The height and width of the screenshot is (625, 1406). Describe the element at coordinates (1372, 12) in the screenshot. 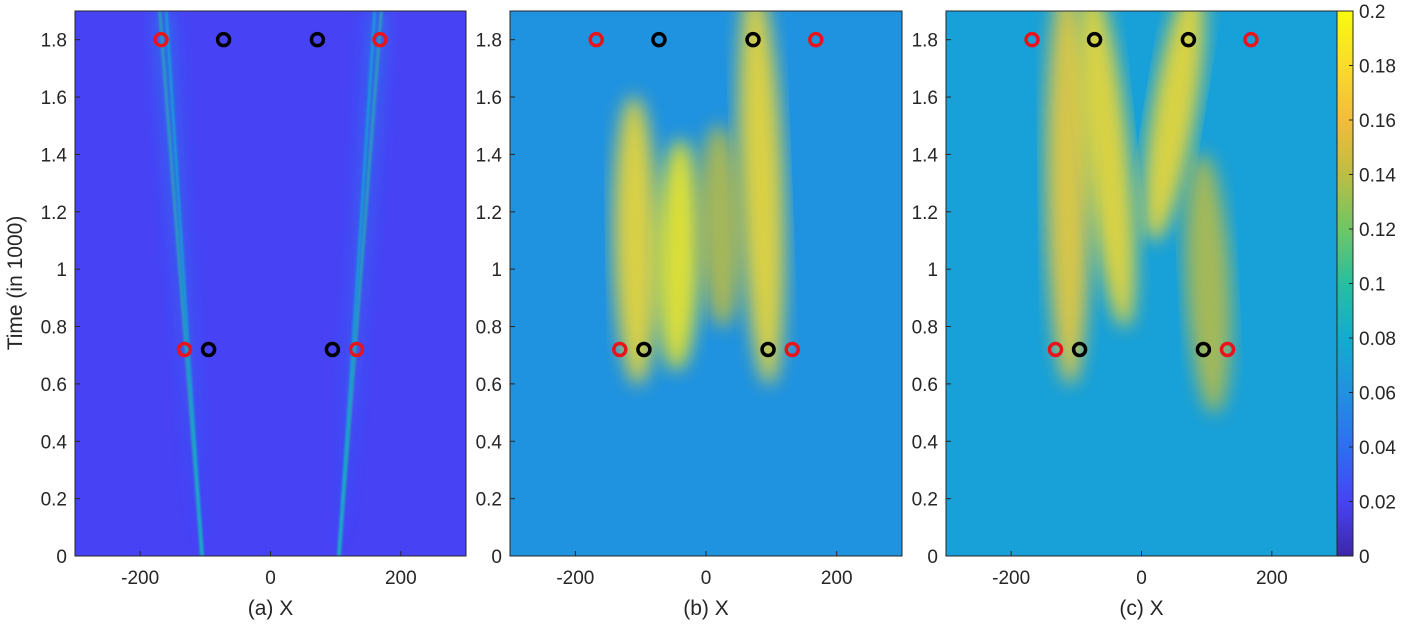

I see `colorbar-tick-label: 0.2` at that location.